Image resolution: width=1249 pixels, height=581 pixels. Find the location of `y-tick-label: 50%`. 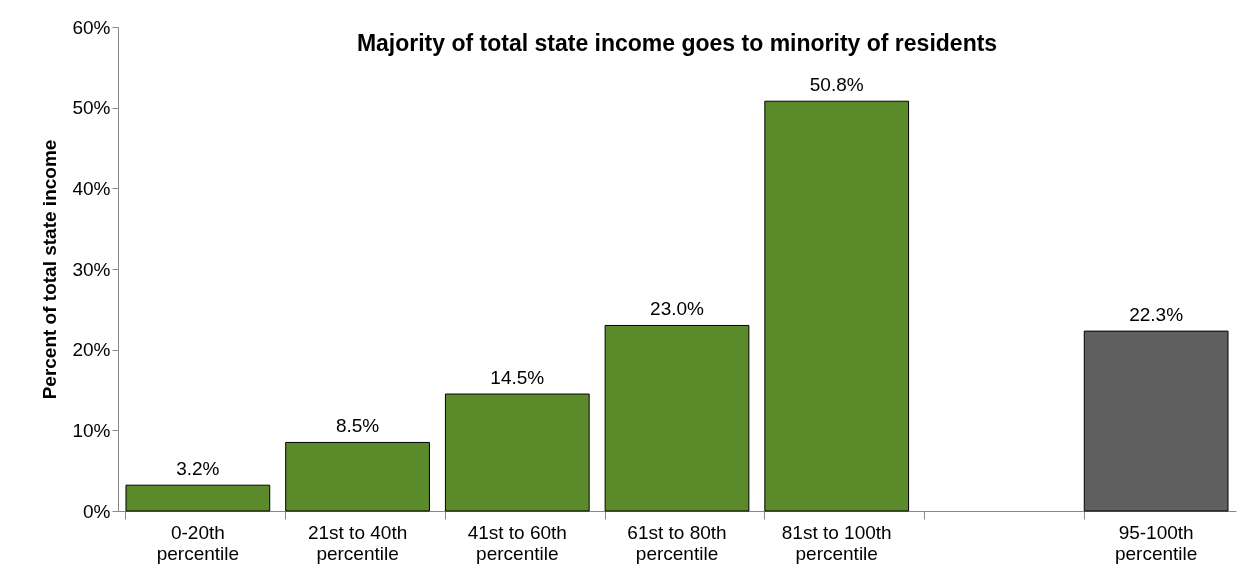

y-tick-label: 50% is located at coordinates (91, 108).